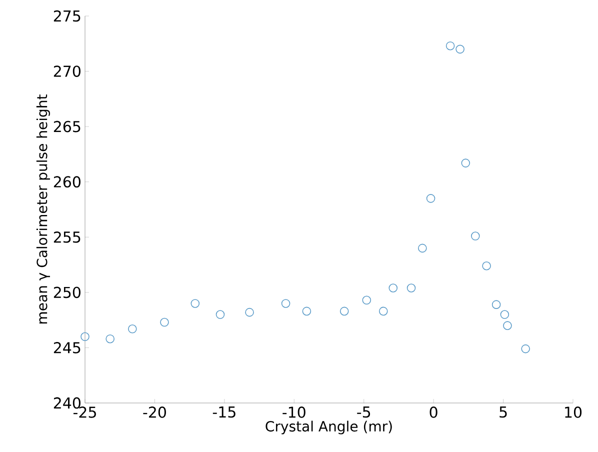 This screenshot has height=452, width=598. What do you see at coordinates (67, 71) in the screenshot?
I see `y-tick-label: 270` at bounding box center [67, 71].